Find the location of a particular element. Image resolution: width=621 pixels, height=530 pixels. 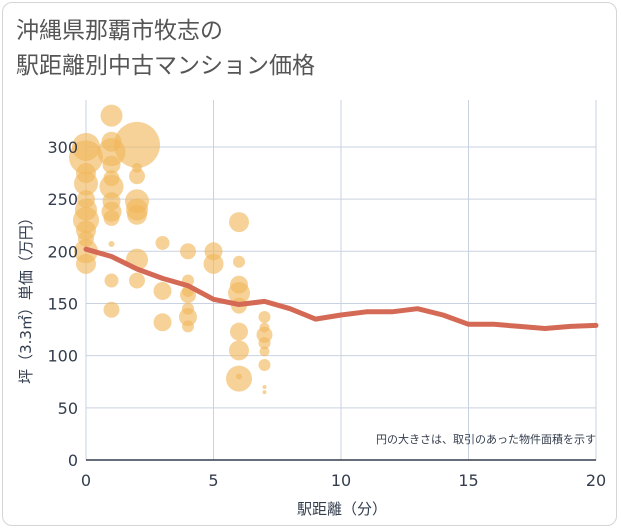

x-tick-labels: 0 5 10 15 20 is located at coordinates (343, 480).